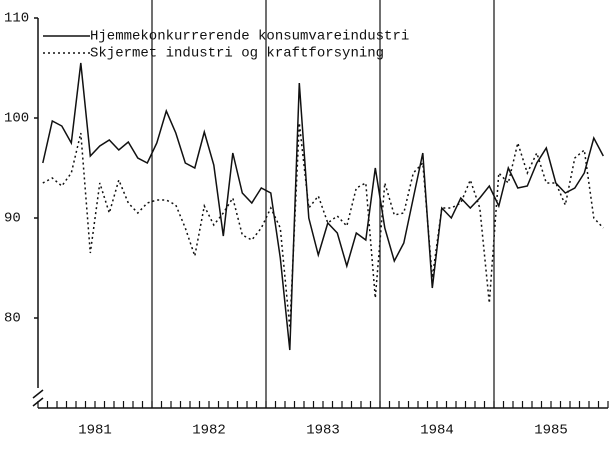 This screenshot has width=610, height=449. What do you see at coordinates (95, 431) in the screenshot?
I see `x-tick-label: 1981` at bounding box center [95, 431].